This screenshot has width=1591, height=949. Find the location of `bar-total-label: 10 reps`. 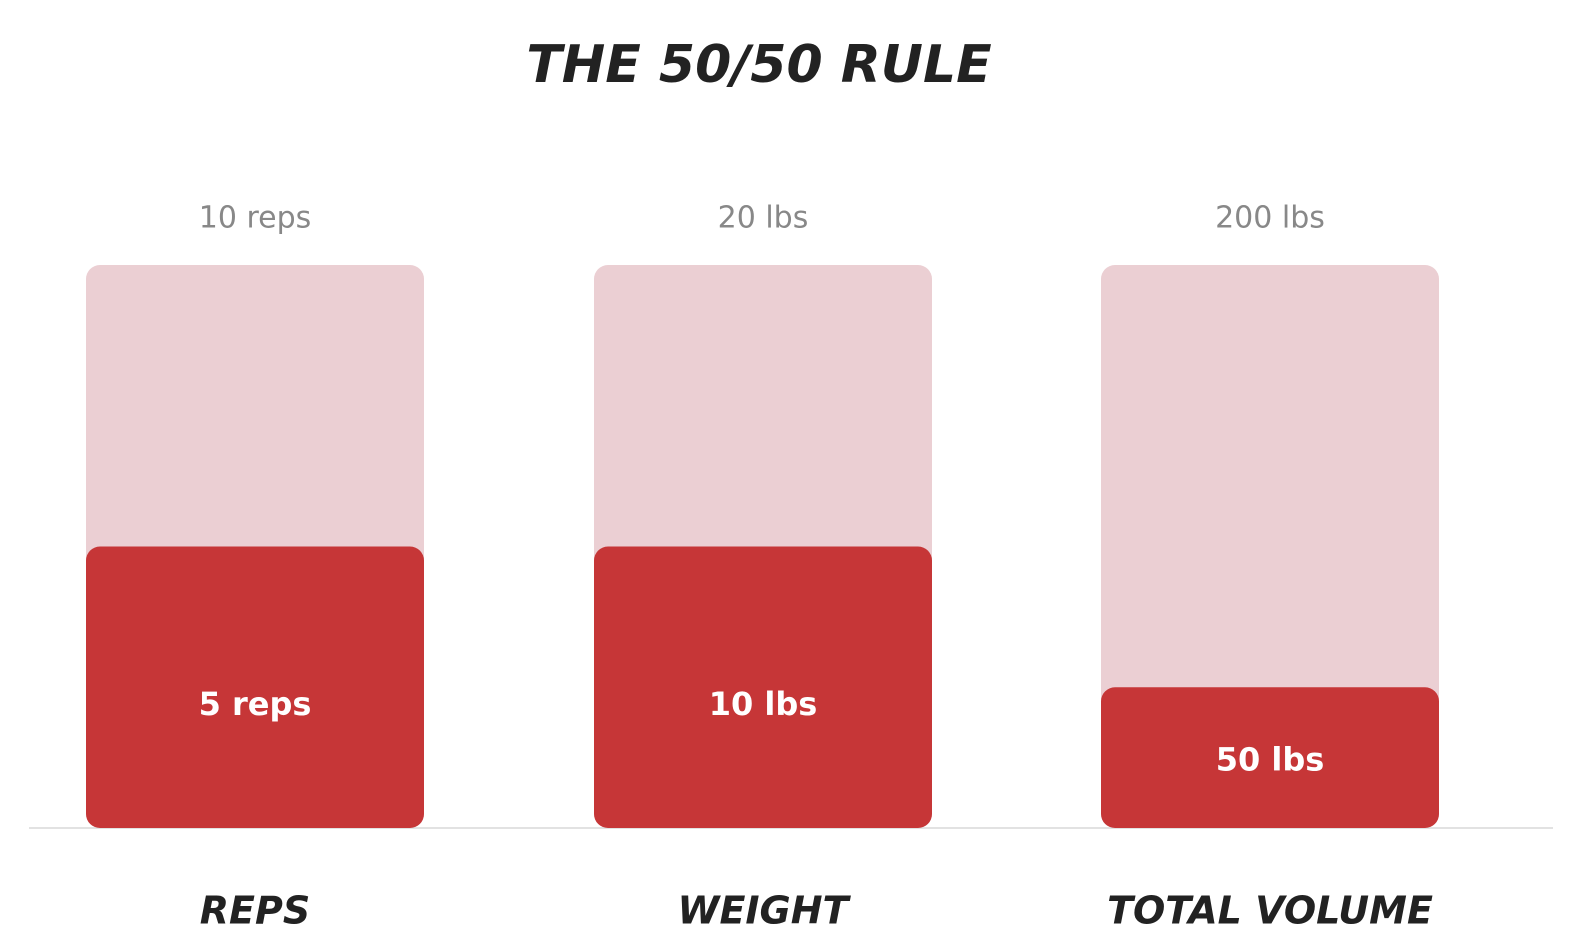

bar-total-label: 10 reps is located at coordinates (255, 218).